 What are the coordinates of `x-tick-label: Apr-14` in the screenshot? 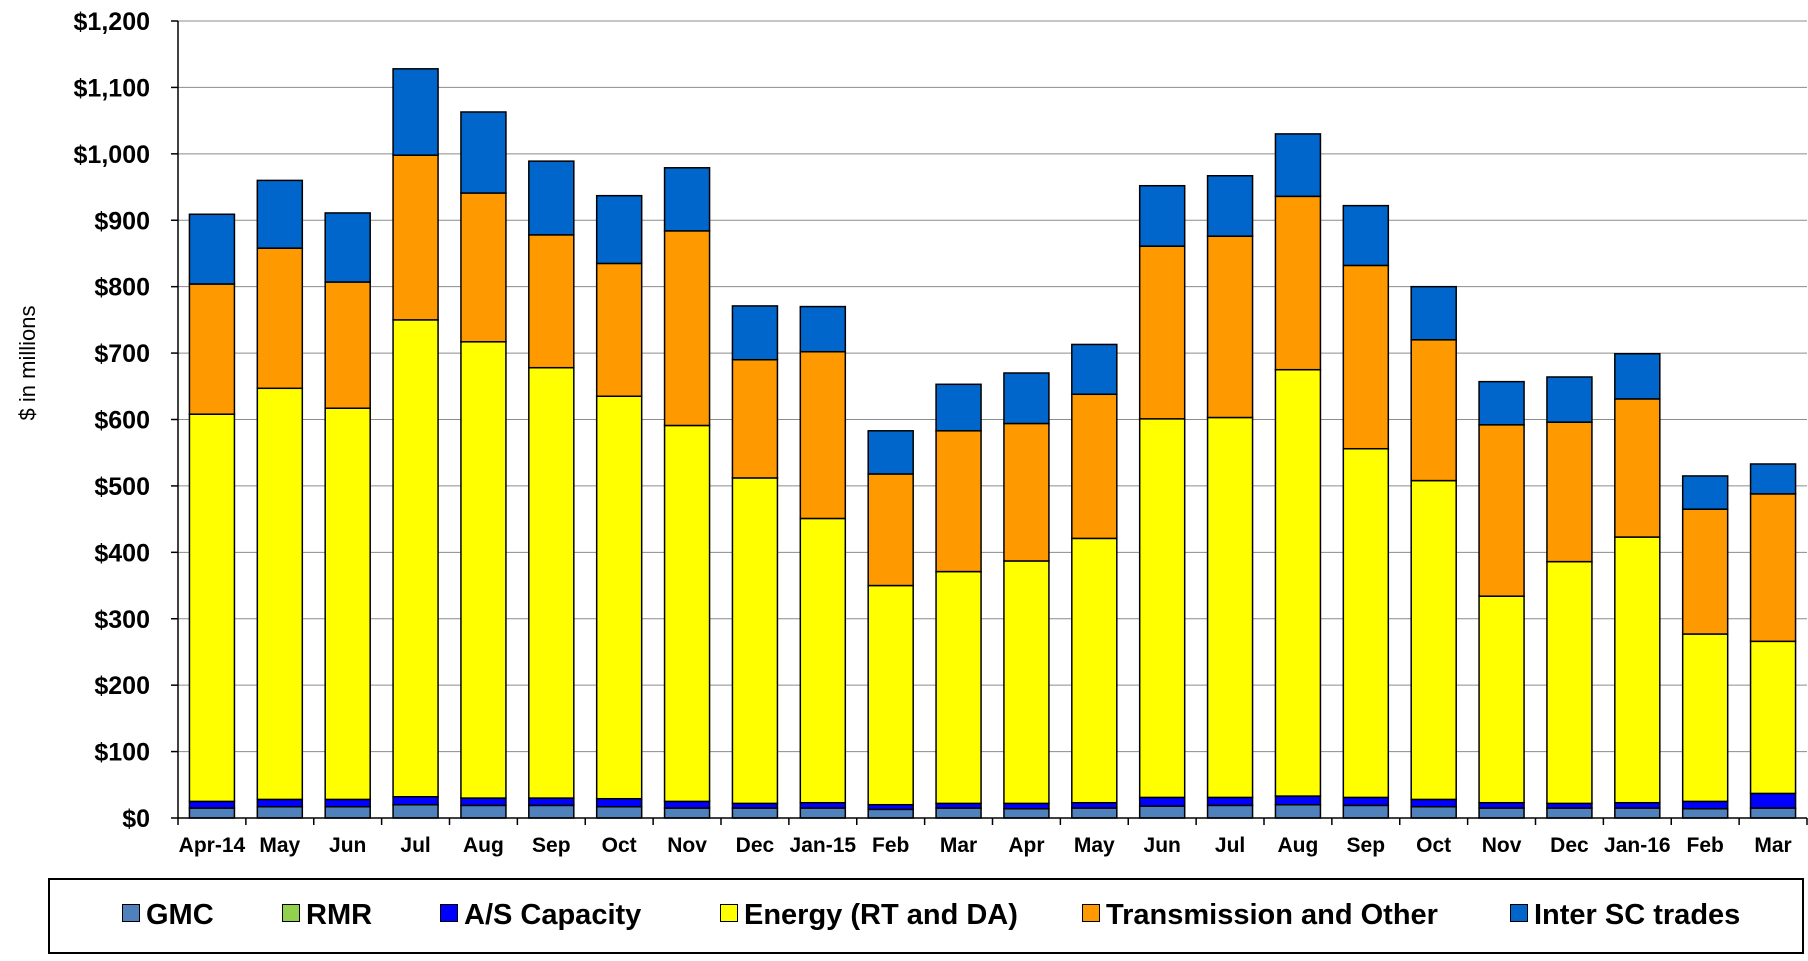 It's located at (212, 845).